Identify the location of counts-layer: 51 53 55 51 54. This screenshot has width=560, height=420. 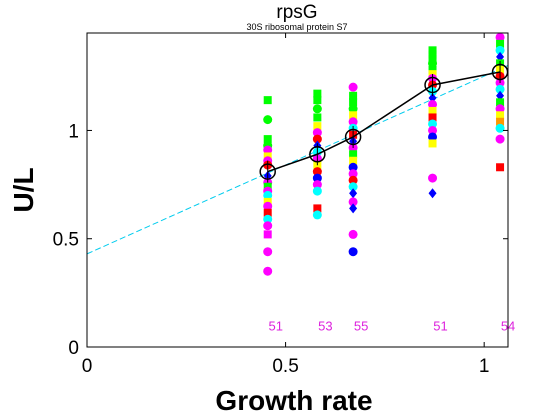
(391, 325).